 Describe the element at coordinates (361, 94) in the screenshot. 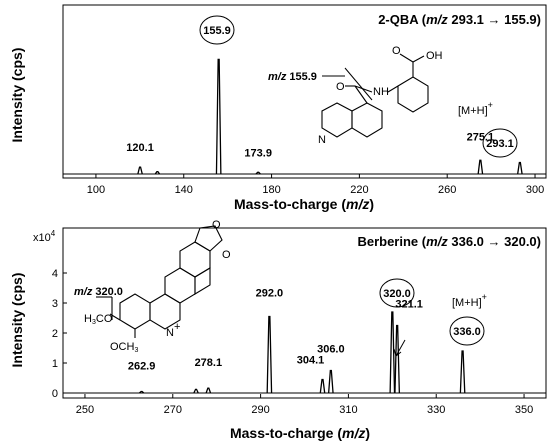

I see `carbonyl-bond` at that location.